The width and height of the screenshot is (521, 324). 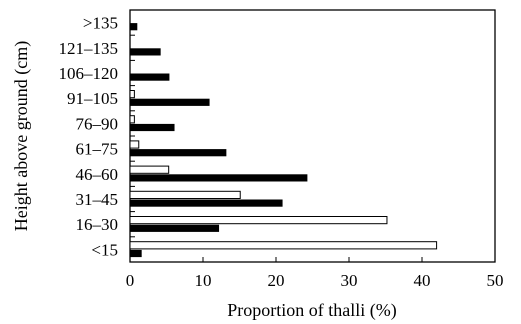 I want to click on y-axis-title: Height above ground (cm), so click(x=21, y=136).